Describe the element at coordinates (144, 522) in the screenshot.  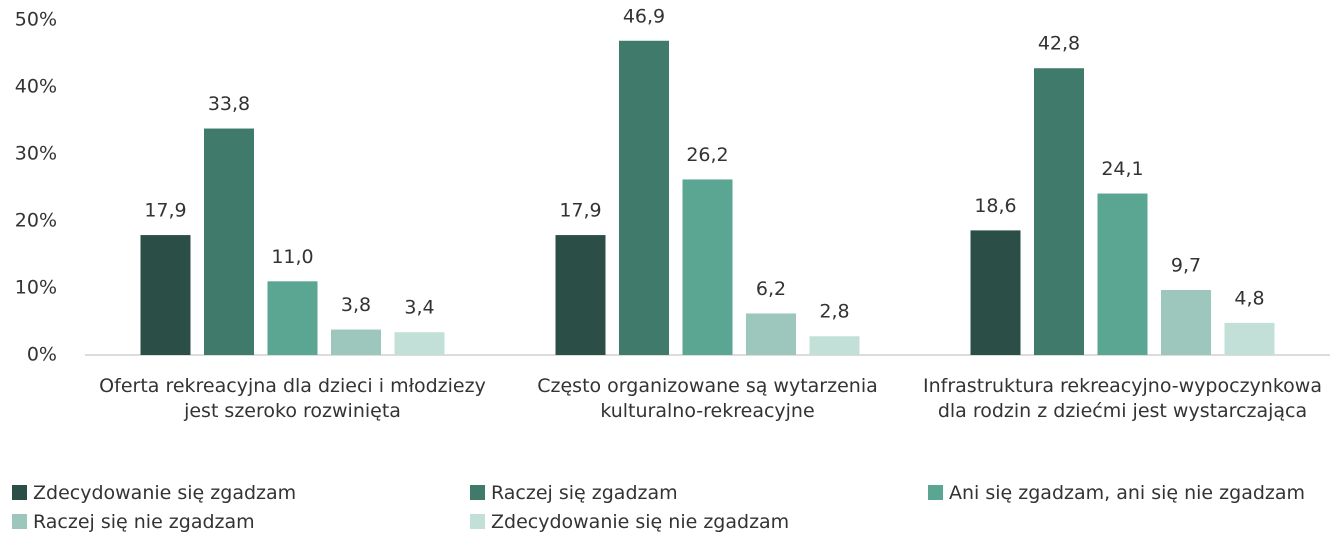
I see `legend-label: Raczej się nie zgadzam` at that location.